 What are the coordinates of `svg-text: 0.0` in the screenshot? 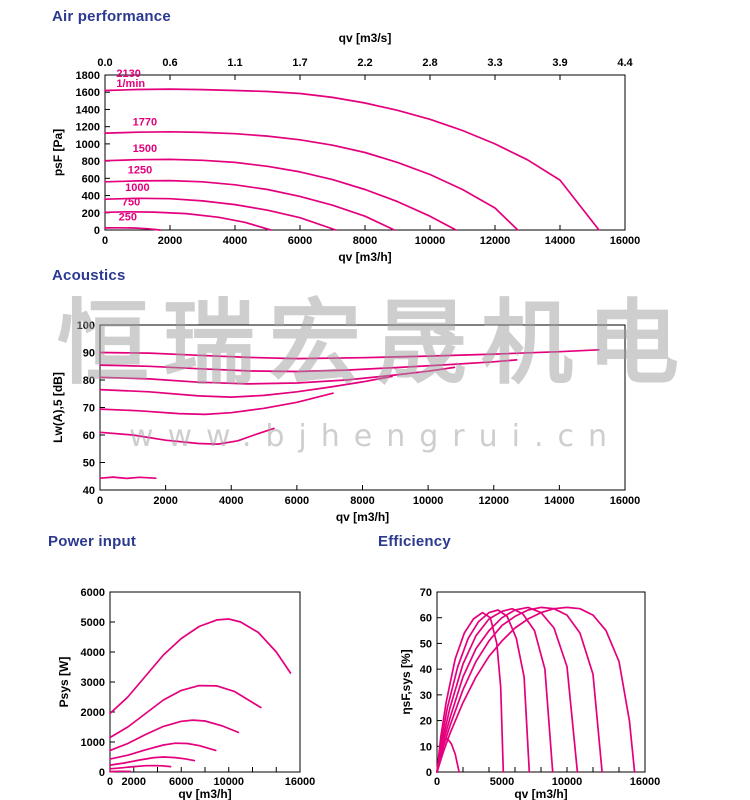 It's located at (104, 63).